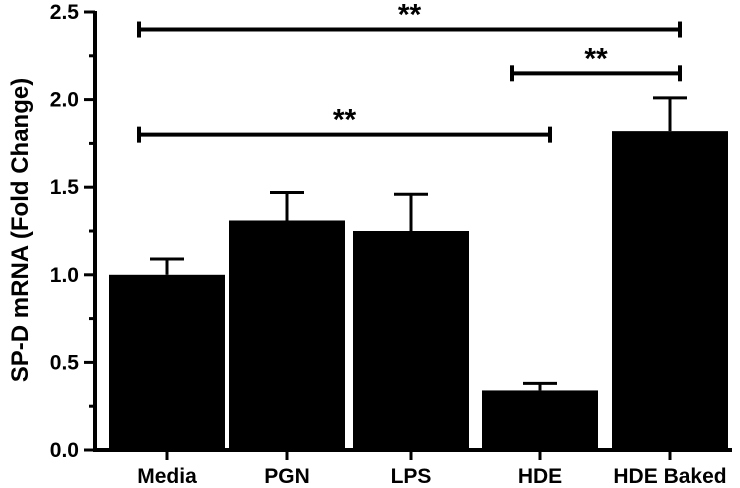  What do you see at coordinates (411, 476) in the screenshot?
I see `x-tick-label: LPS` at bounding box center [411, 476].